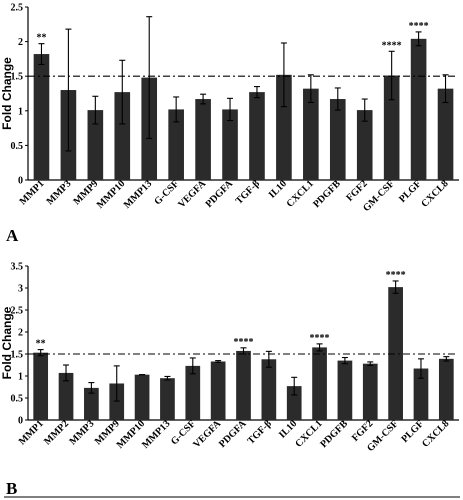 The image size is (463, 500). Describe the element at coordinates (11, 488) in the screenshot. I see `panel-label: B` at that location.